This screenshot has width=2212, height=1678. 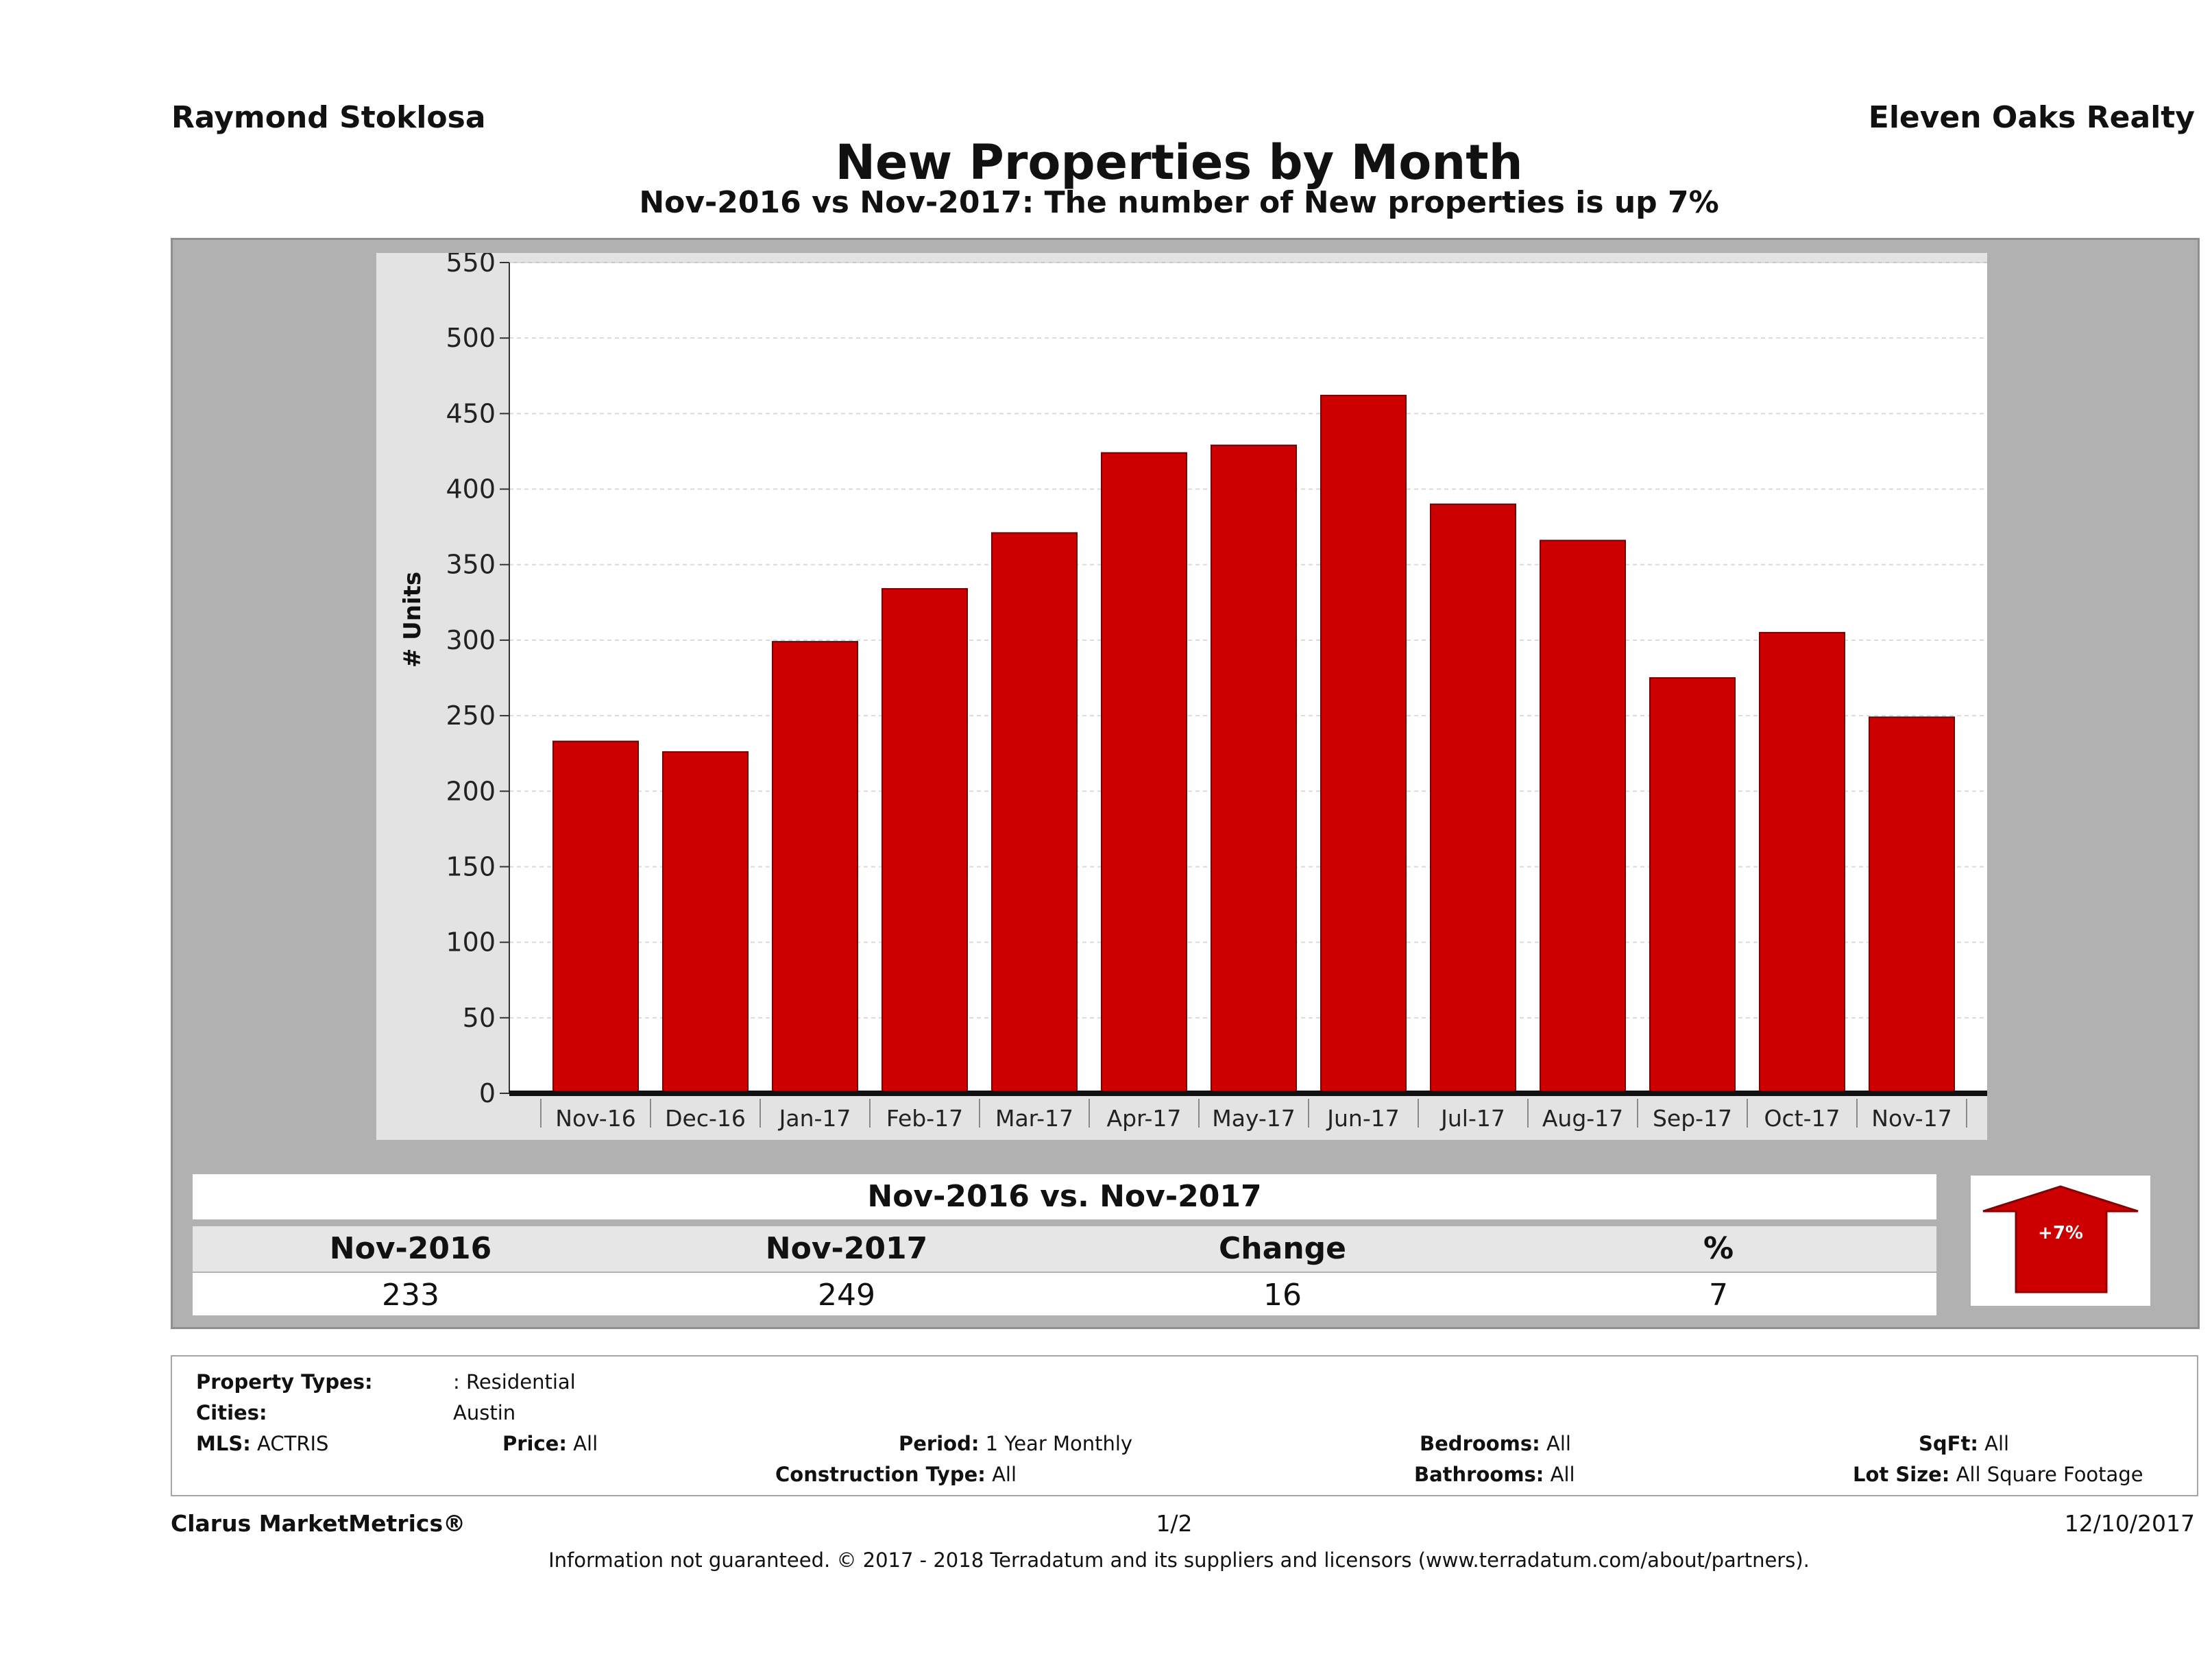 What do you see at coordinates (586, 1443) in the screenshot?
I see `price-value: All` at bounding box center [586, 1443].